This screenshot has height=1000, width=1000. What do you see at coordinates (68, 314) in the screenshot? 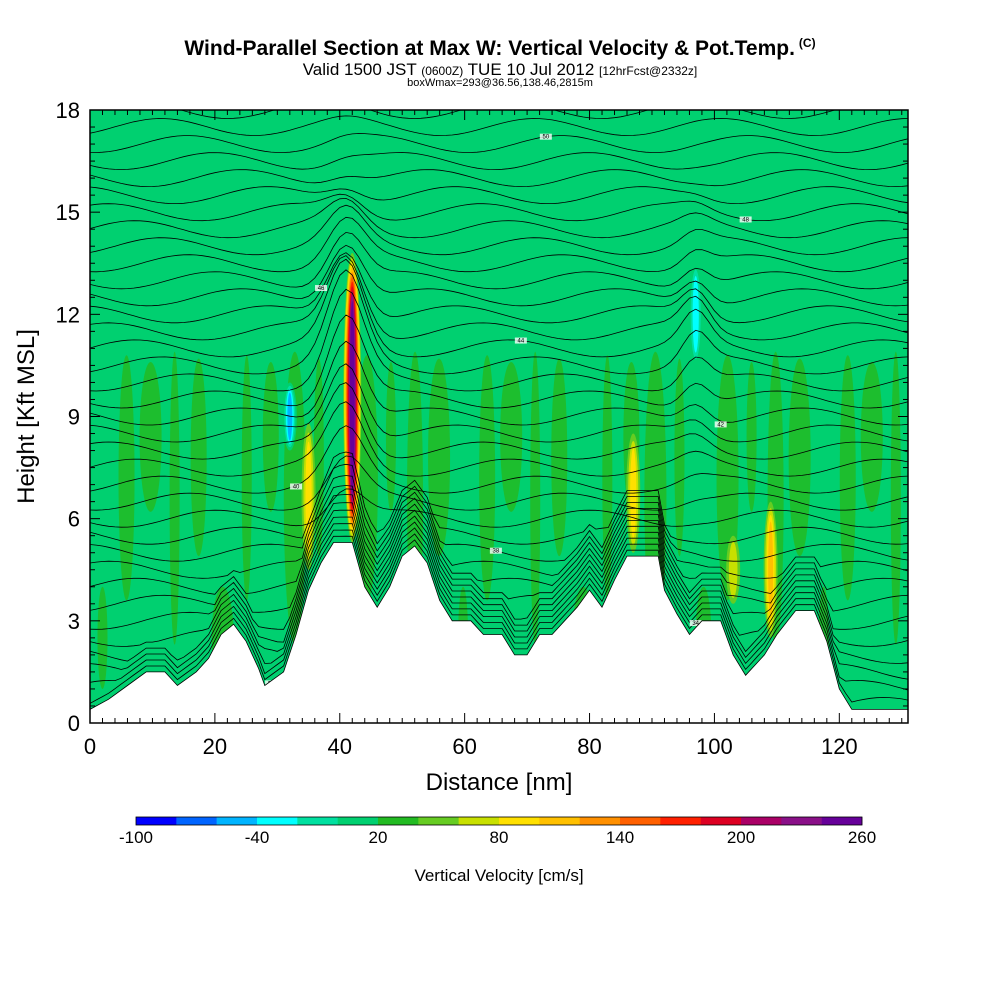
I see `y-tick-label: 12` at bounding box center [68, 314].